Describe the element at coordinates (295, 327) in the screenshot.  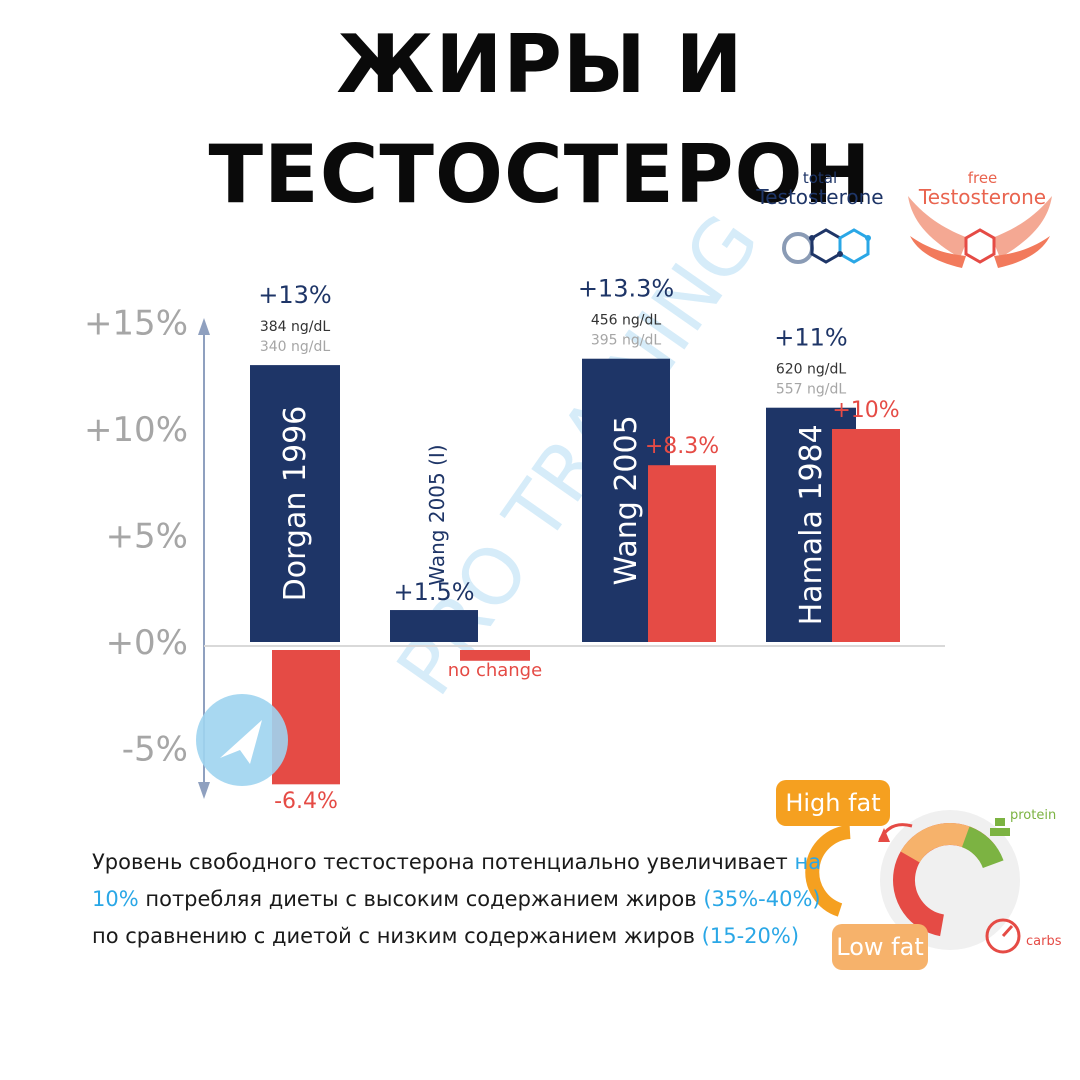
I see `annotation-high-value: 384 ng/dL` at that location.